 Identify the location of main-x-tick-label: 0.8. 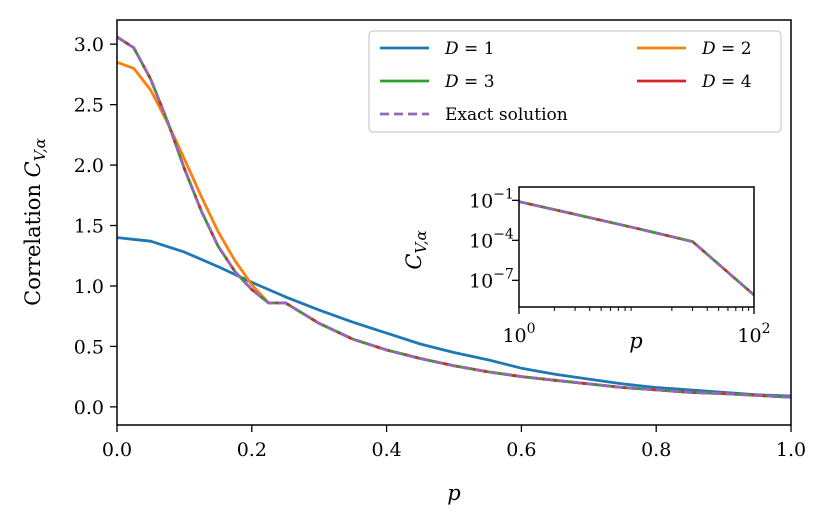
(656, 450).